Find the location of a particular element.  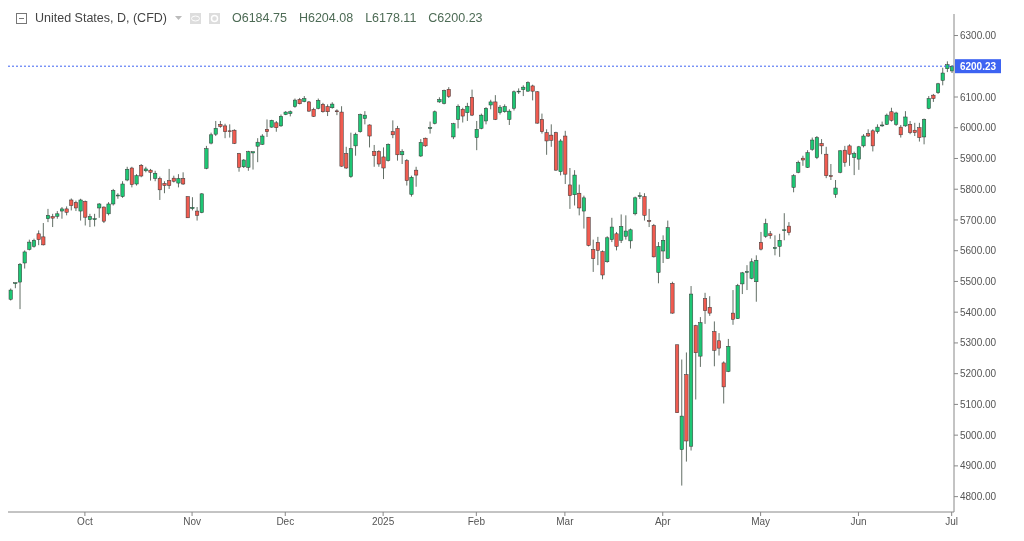

x-tick-label: Jul is located at coordinates (952, 522).